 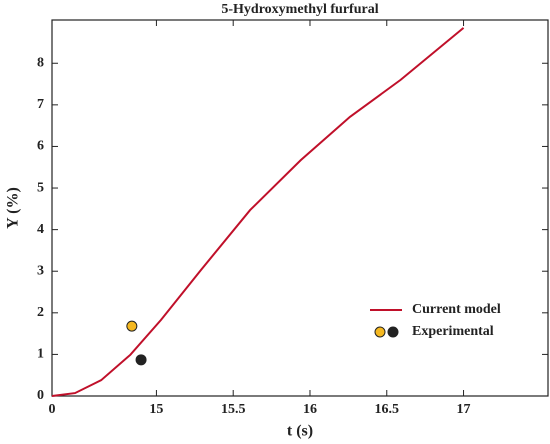 I want to click on x-tick-label: 16.5, so click(x=387, y=409).